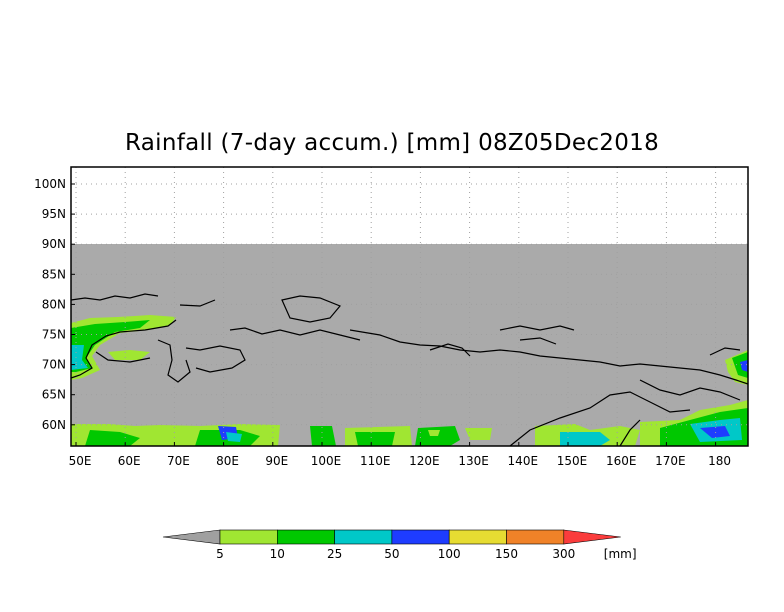  What do you see at coordinates (191, 537) in the screenshot?
I see `legend-arrow-low` at bounding box center [191, 537].